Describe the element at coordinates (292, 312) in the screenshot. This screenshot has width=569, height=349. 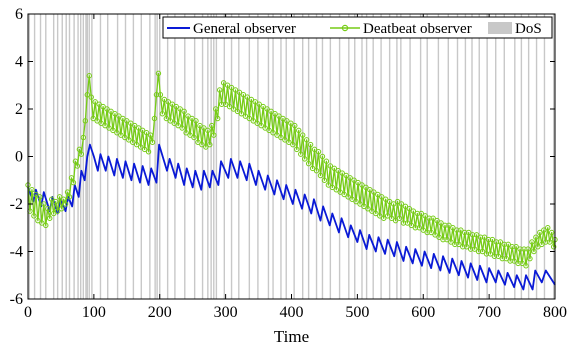
I see `x-tick-label-4: 400` at that location.